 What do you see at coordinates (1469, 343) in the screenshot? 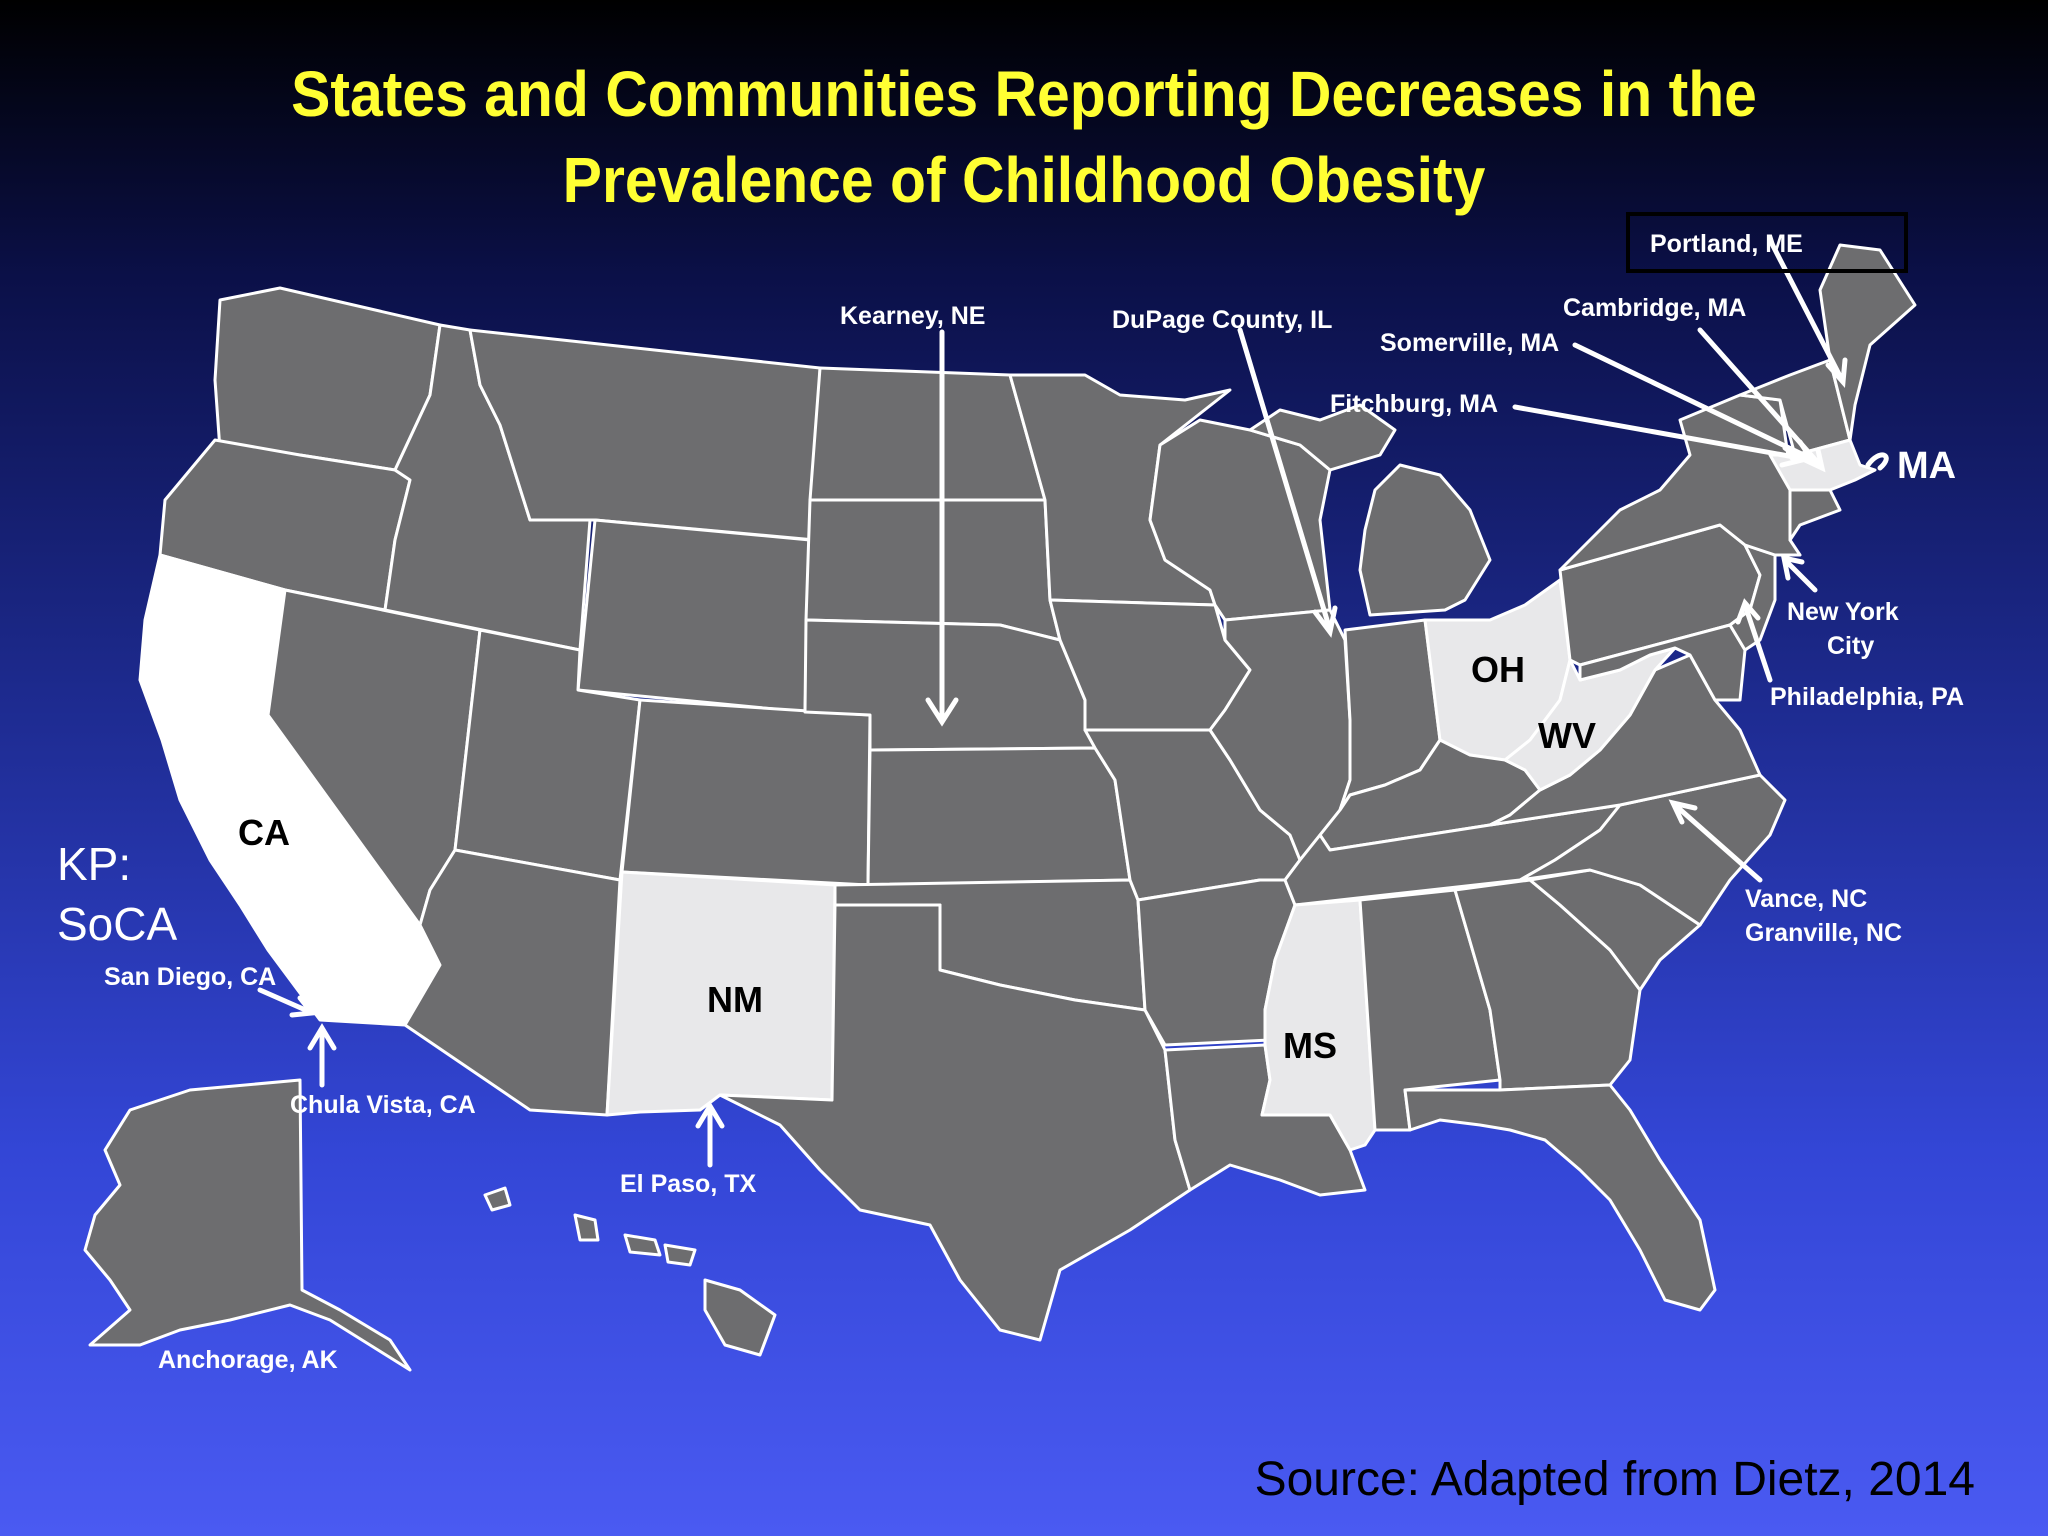
I see `label-somerville: Somerville, MA` at bounding box center [1469, 343].